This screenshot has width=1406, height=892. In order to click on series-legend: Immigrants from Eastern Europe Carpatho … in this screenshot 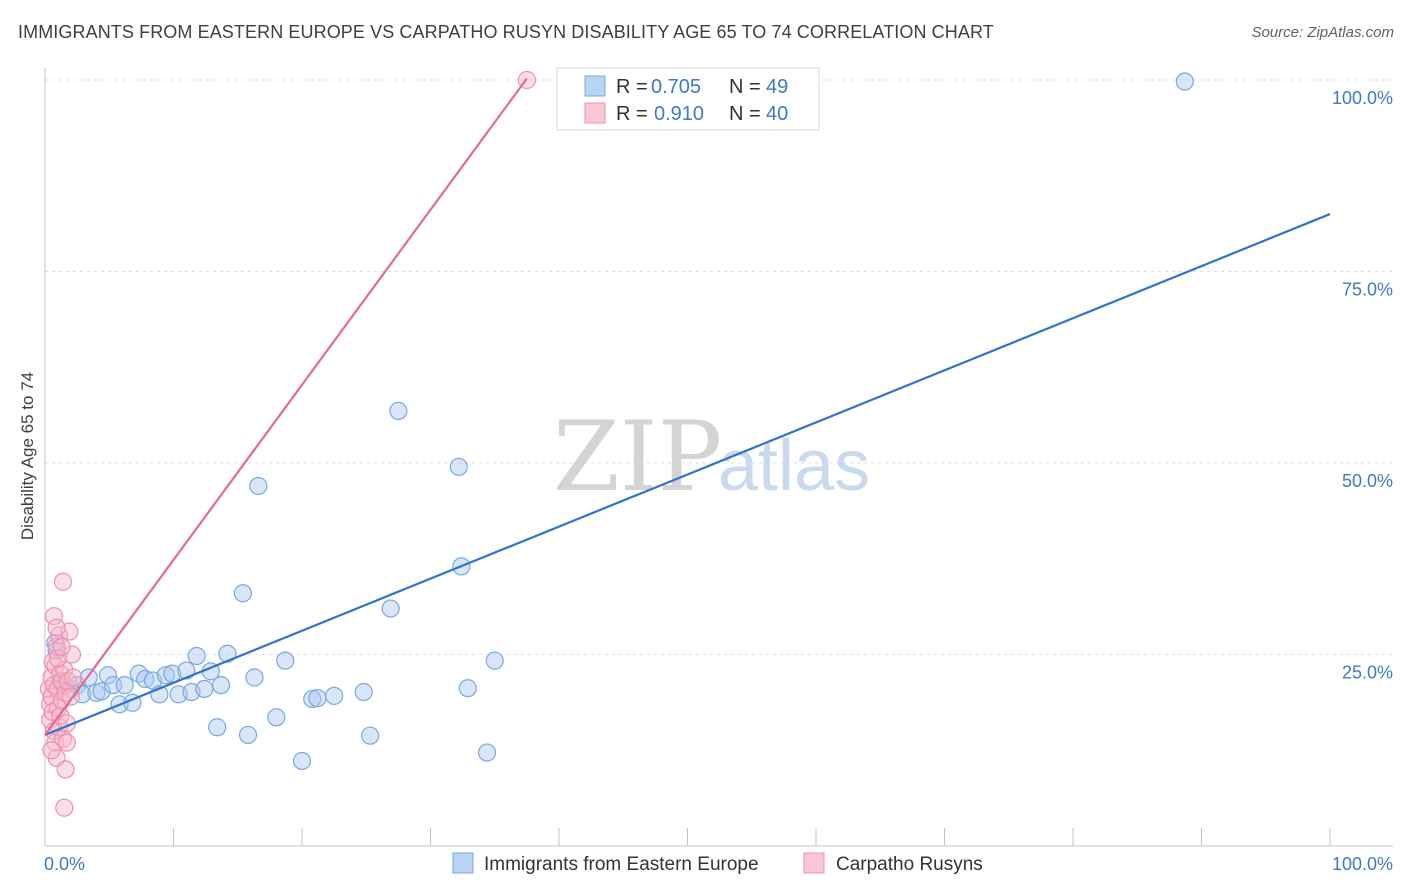, I will do `click(717, 863)`.